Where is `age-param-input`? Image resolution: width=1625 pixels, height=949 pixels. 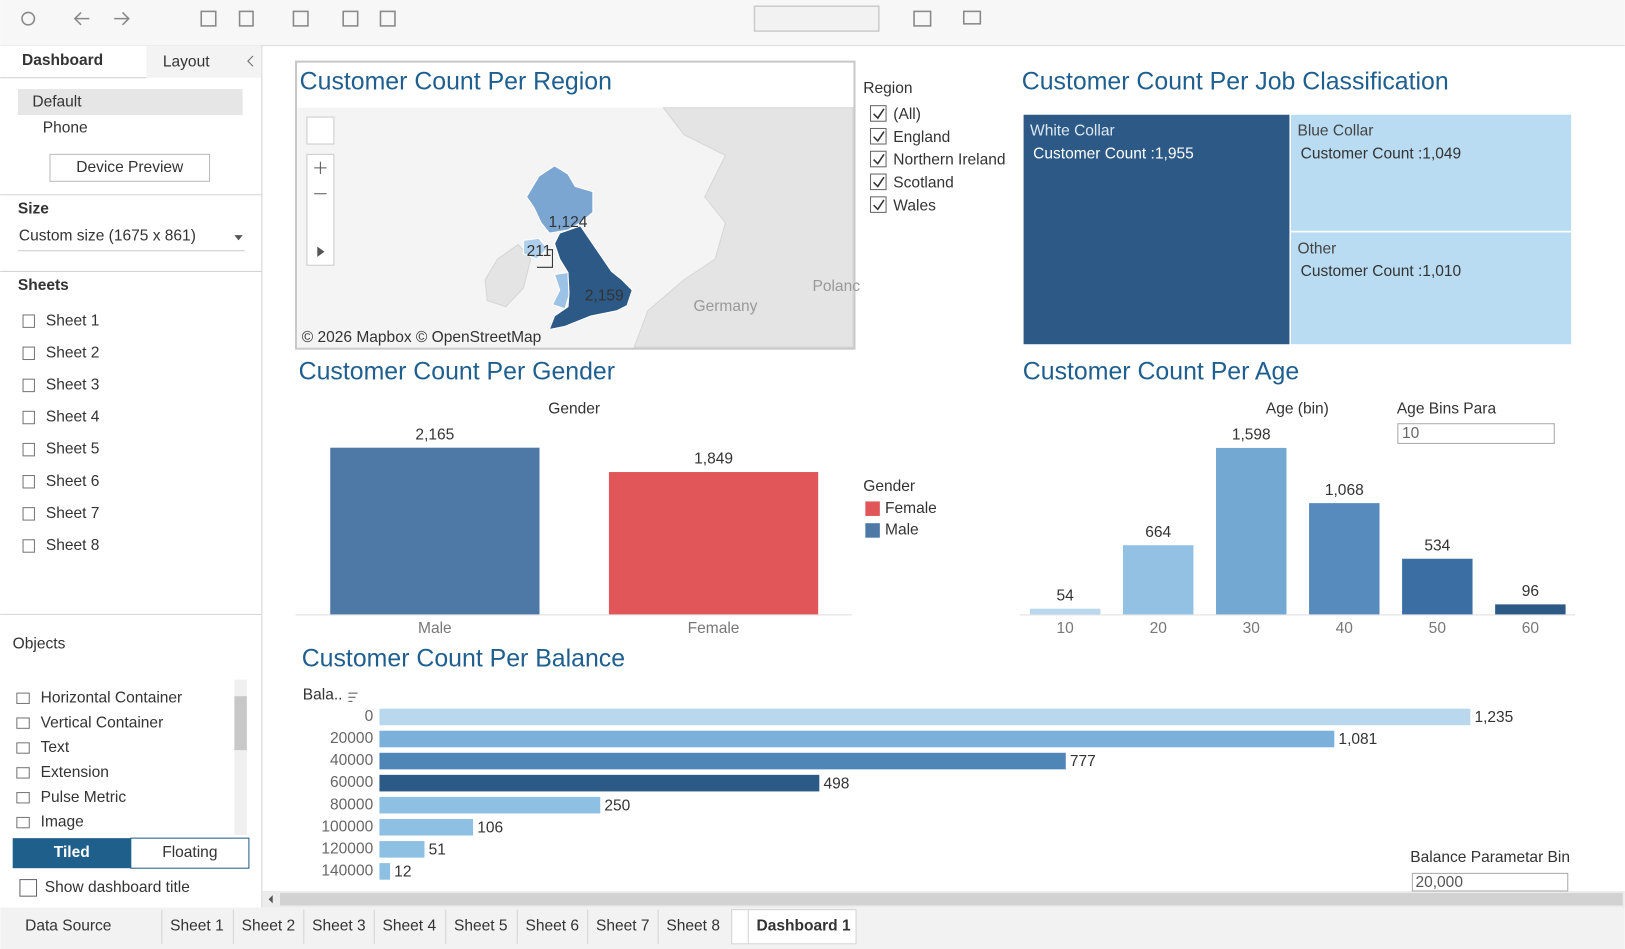 age-param-input is located at coordinates (1476, 433).